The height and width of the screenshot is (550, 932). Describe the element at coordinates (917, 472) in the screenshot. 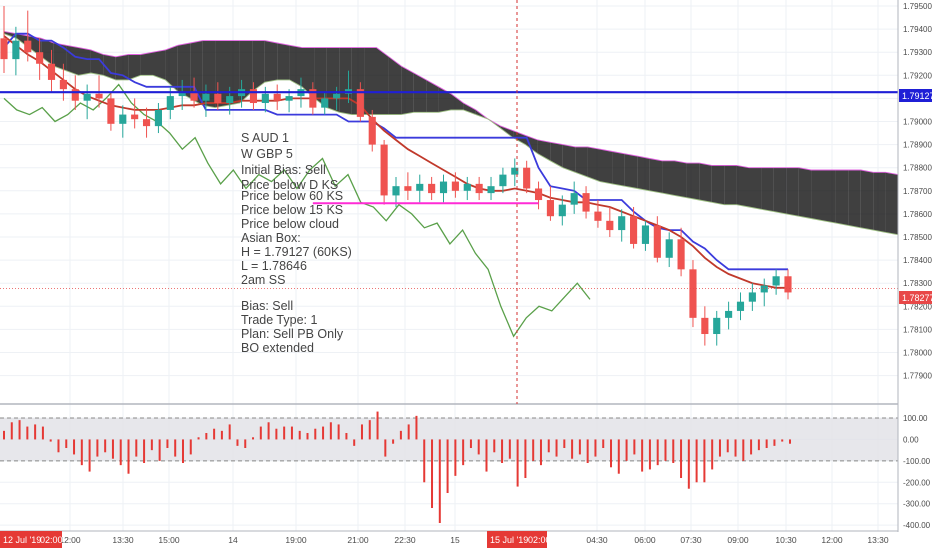

I see `oscillator-axis: 100.00 0.00 -100.00 -200.00 -300.00 -400.00` at that location.